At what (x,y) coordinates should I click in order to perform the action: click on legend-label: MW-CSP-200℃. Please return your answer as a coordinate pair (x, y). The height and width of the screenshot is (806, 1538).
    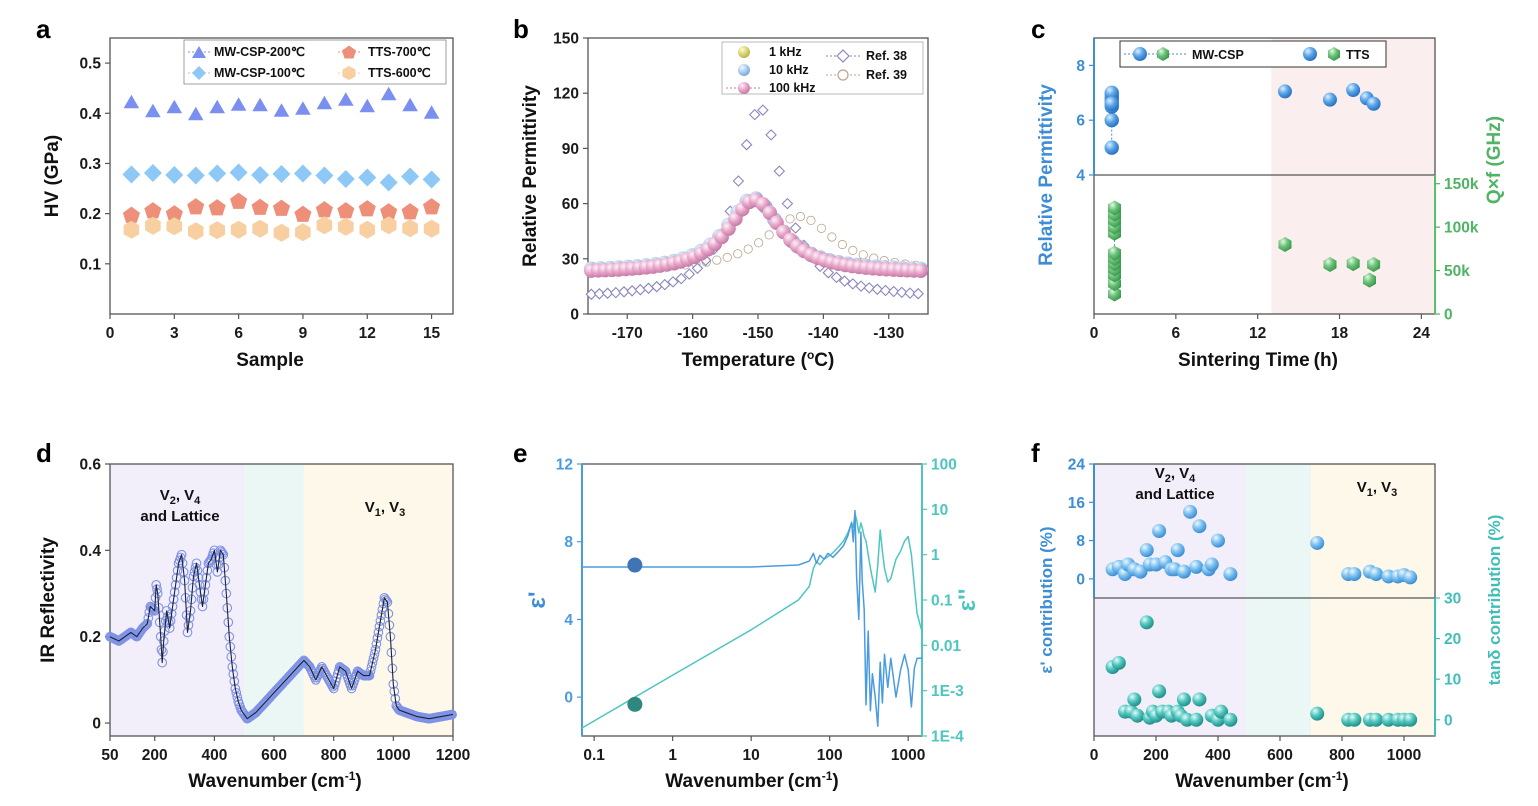
    Looking at the image, I should click on (259, 52).